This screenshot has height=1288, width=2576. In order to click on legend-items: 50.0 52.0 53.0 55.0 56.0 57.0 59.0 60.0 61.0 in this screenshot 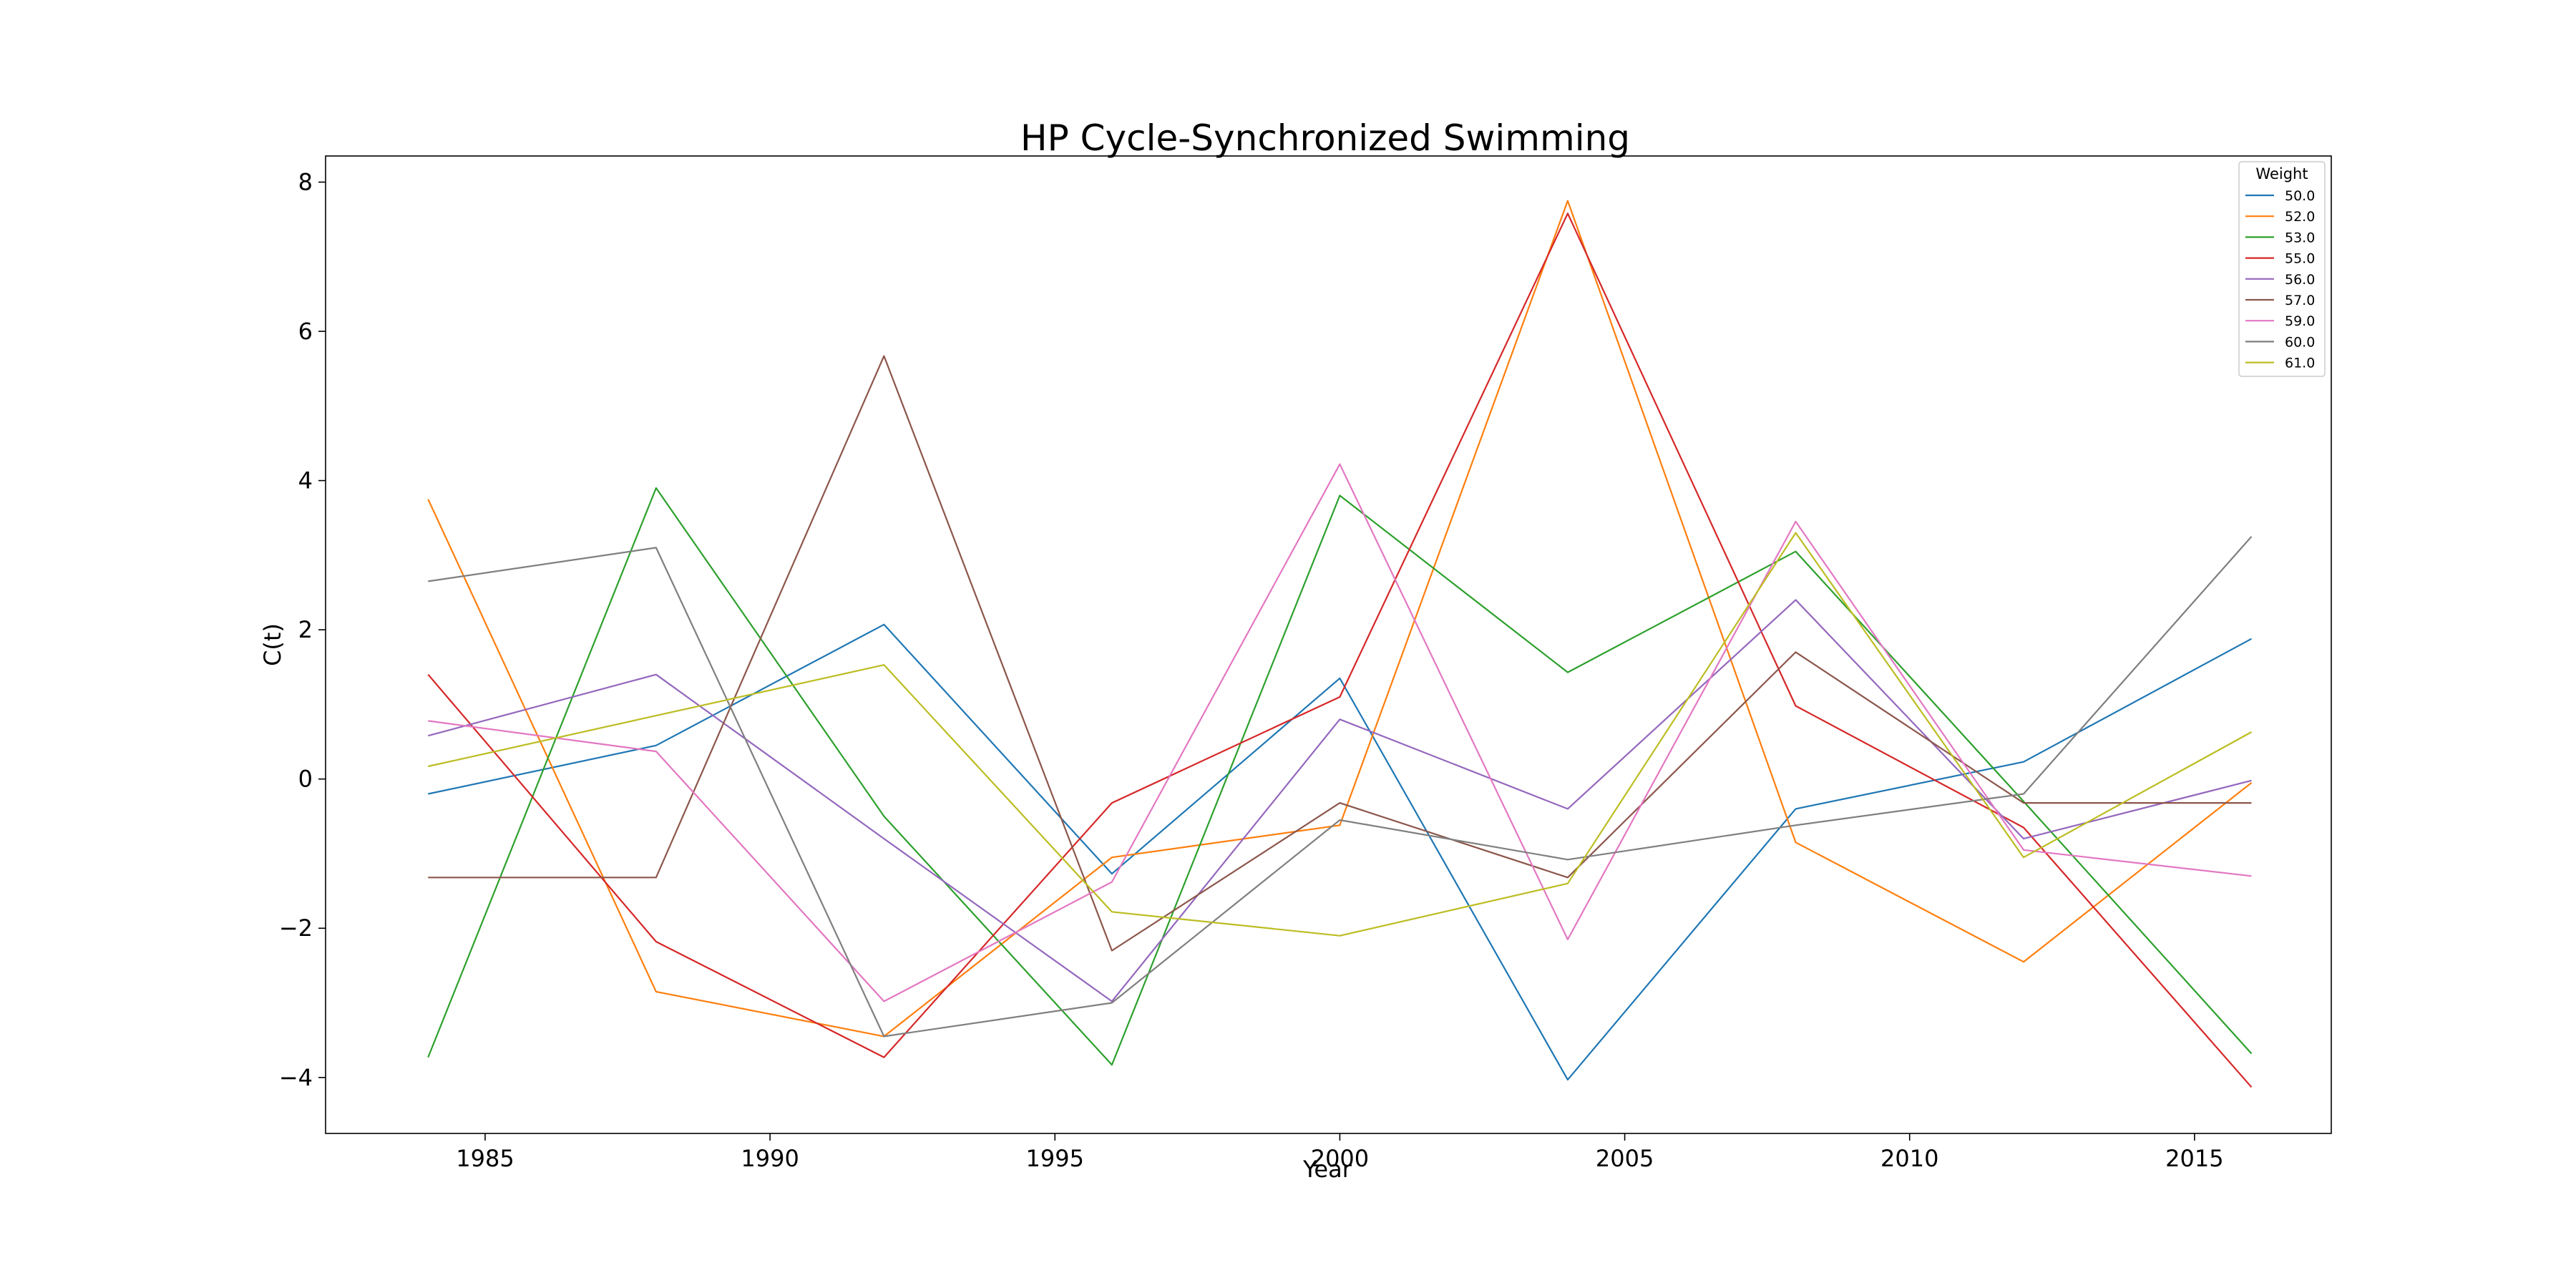, I will do `click(2280, 279)`.